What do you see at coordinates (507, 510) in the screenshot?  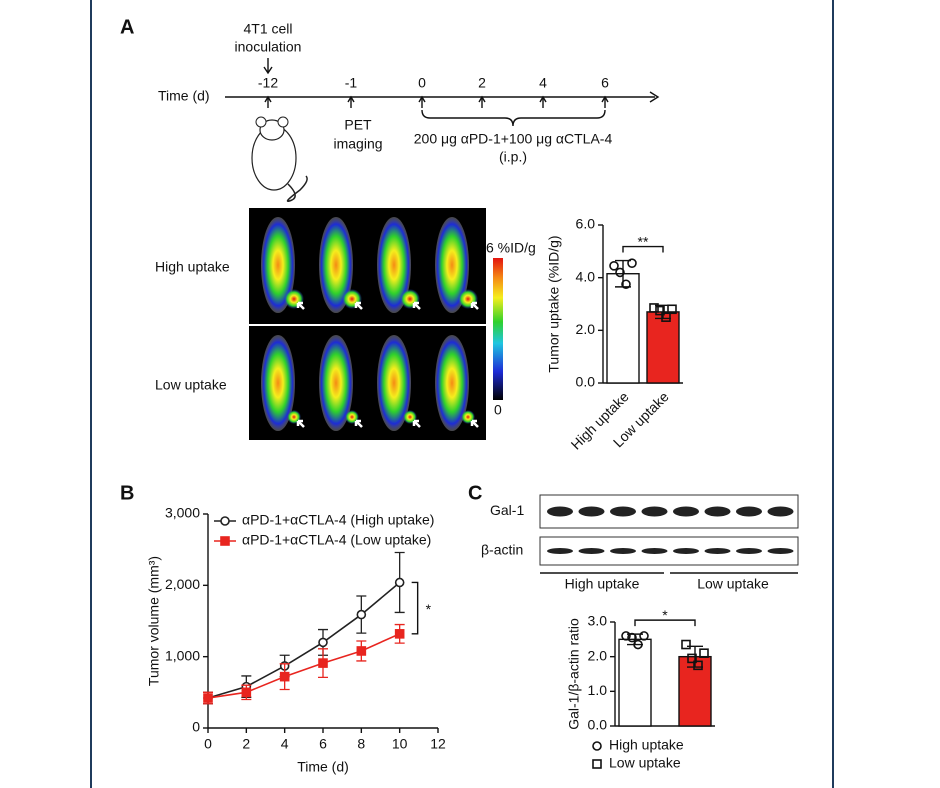 I see `band-label: Gal-1` at bounding box center [507, 510].